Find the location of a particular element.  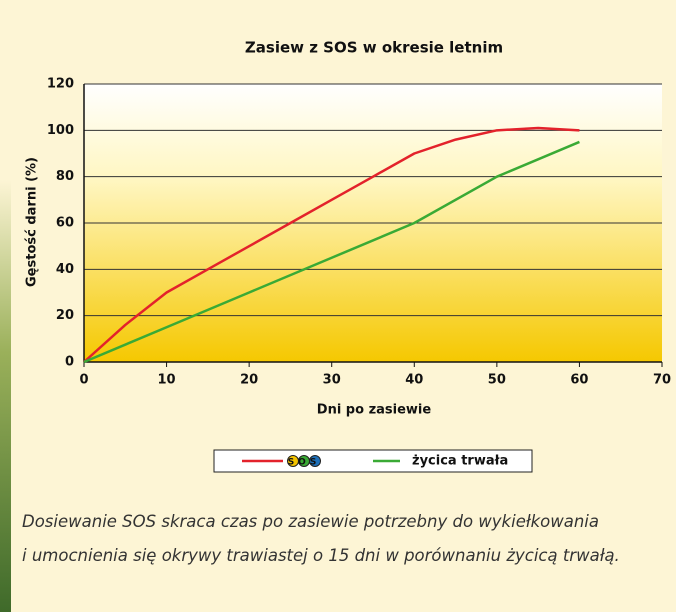

y-tick-label: 40 is located at coordinates (65, 269).